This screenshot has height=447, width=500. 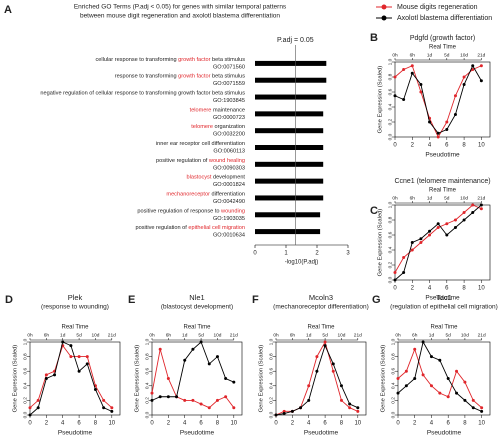 I want to click on panel-title: Nle1, so click(x=196, y=297).